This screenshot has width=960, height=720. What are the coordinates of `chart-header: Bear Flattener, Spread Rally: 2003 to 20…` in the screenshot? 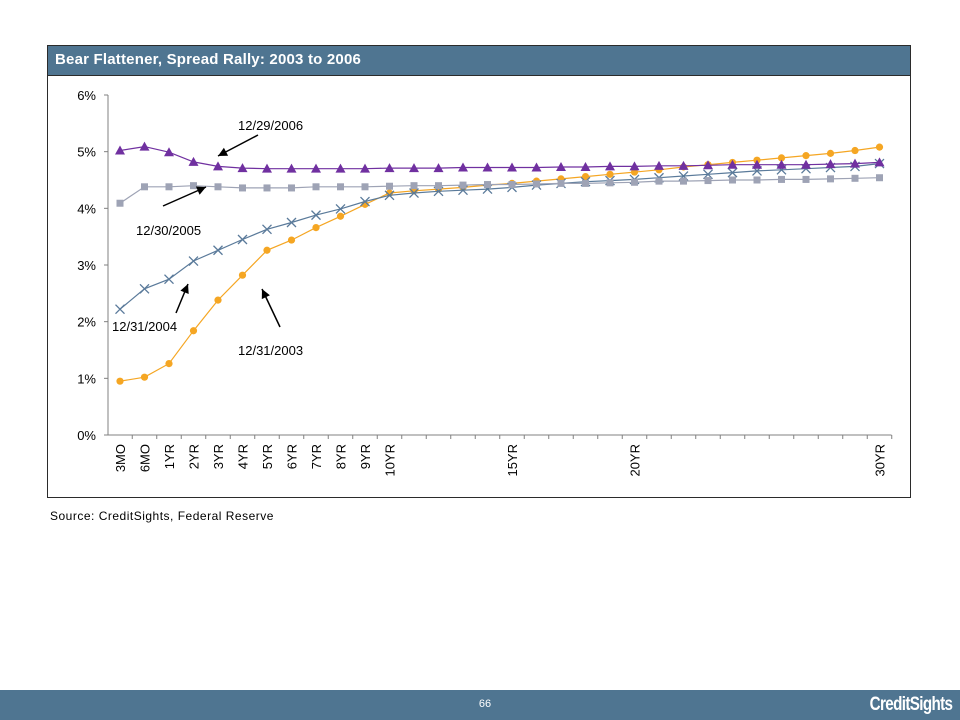 It's located at (479, 61).